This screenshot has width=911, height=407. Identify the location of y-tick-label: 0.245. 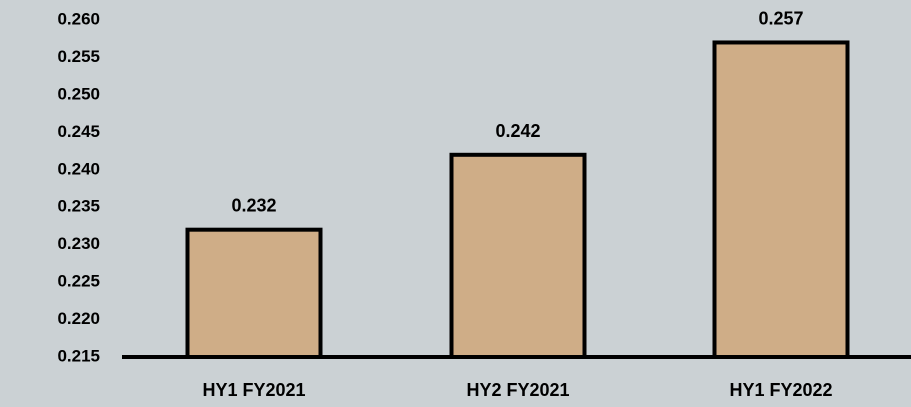
(78, 131).